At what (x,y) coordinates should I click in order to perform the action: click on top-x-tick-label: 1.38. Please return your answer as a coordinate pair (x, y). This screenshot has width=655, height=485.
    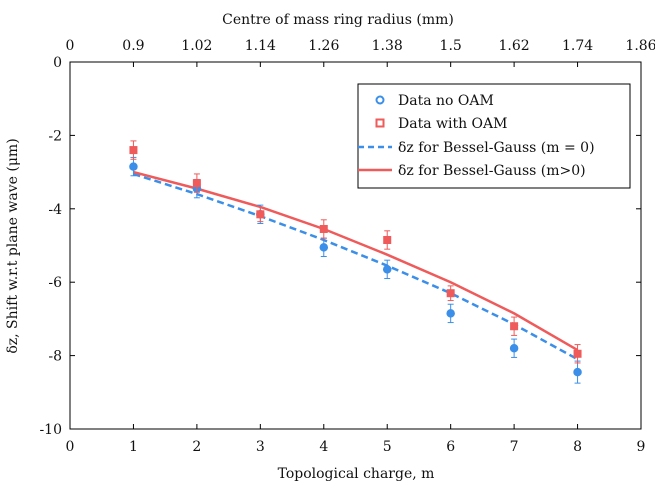
    Looking at the image, I should click on (387, 46).